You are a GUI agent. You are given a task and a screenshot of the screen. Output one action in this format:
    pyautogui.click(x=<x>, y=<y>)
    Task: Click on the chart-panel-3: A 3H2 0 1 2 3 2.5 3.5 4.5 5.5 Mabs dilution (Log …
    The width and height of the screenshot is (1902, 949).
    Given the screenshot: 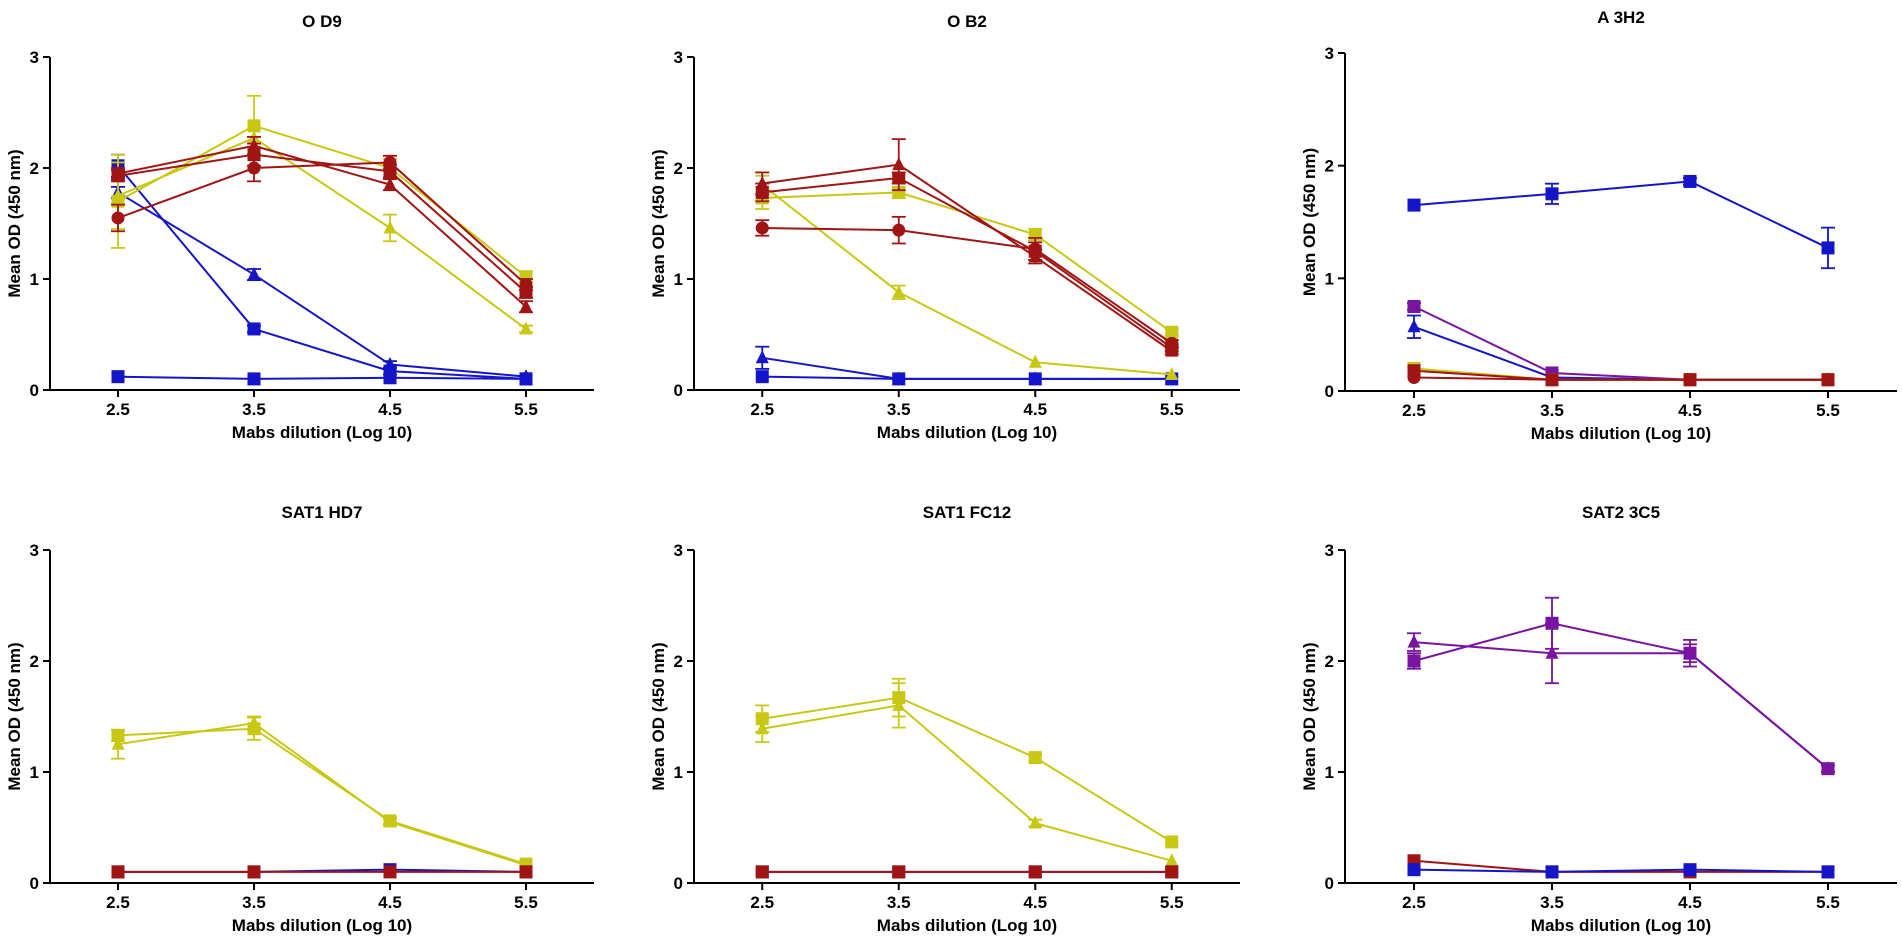 What is the action you would take?
    pyautogui.click(x=1598, y=225)
    